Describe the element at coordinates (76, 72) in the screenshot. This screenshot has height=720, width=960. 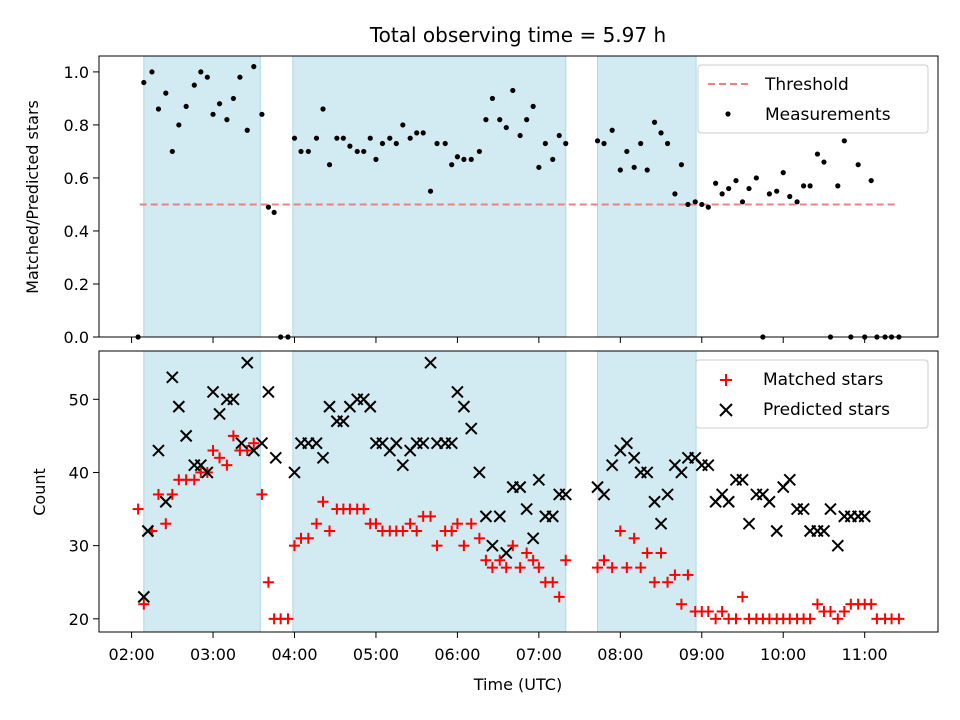
I see `y-tick-label: 1.0` at that location.